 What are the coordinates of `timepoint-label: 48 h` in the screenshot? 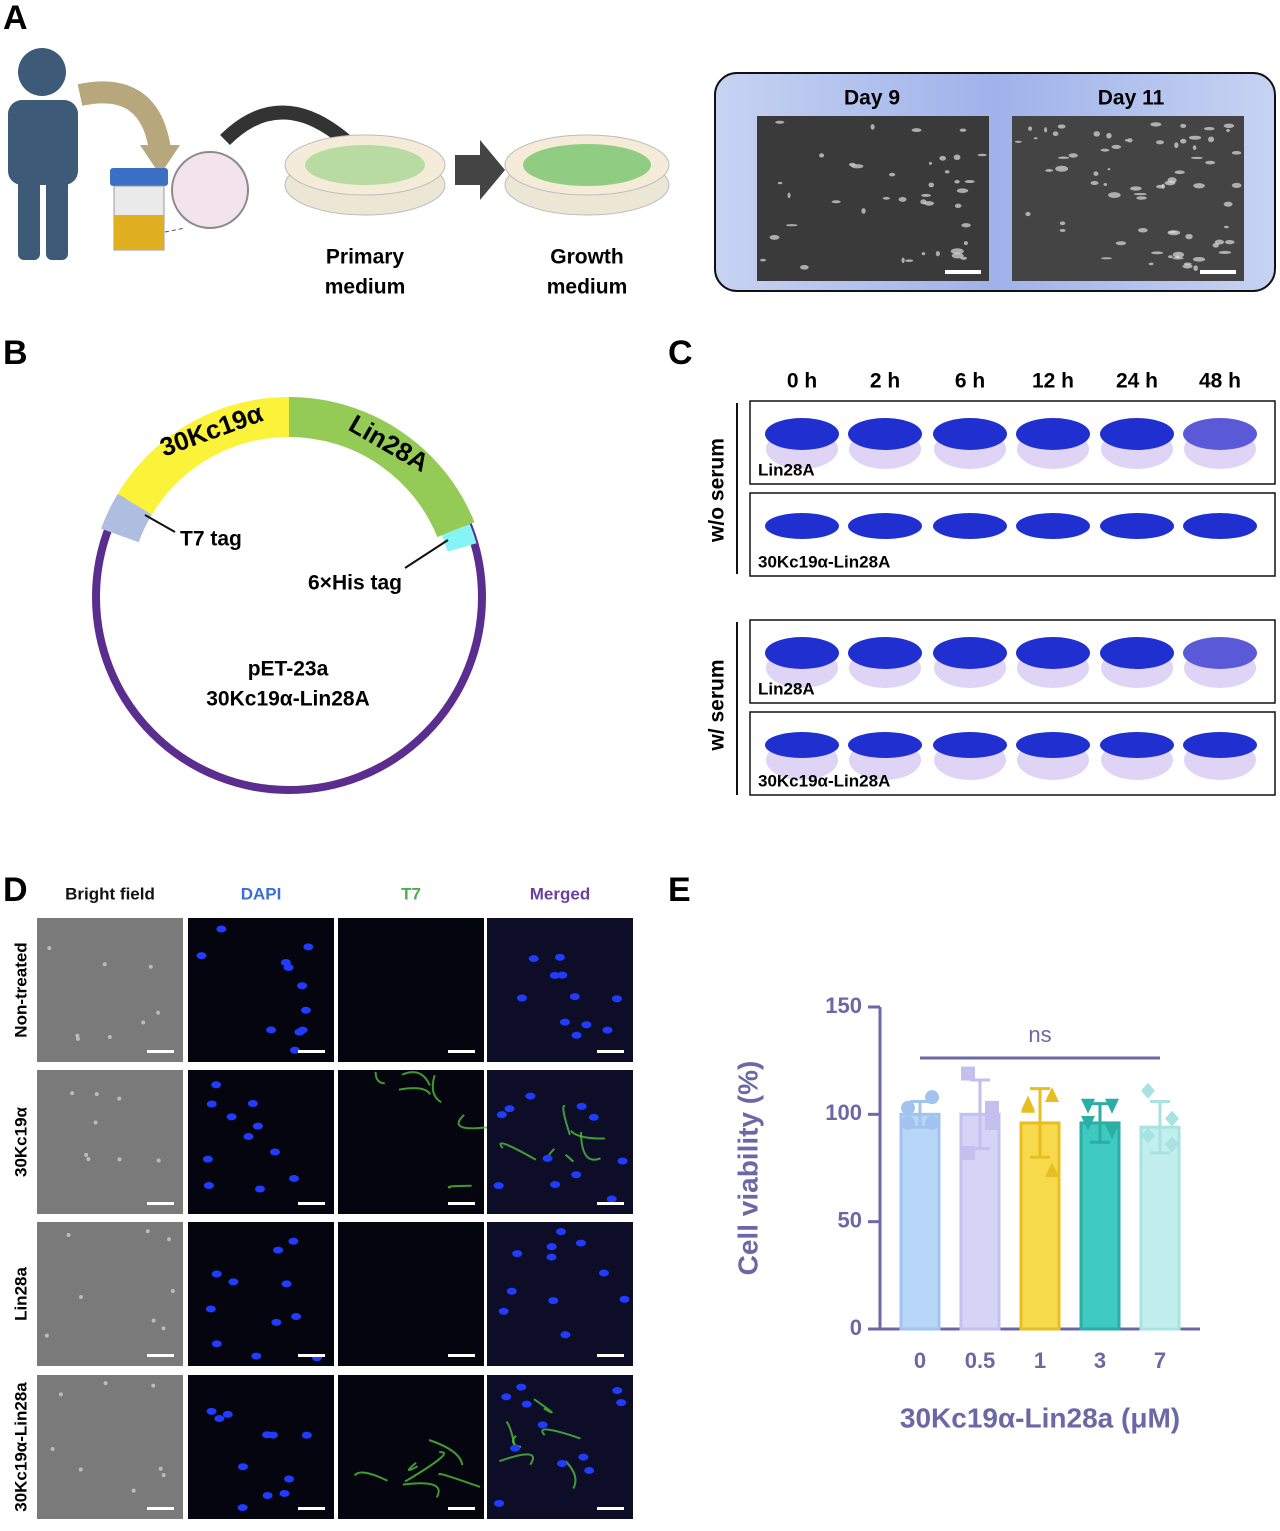 It's located at (1220, 381).